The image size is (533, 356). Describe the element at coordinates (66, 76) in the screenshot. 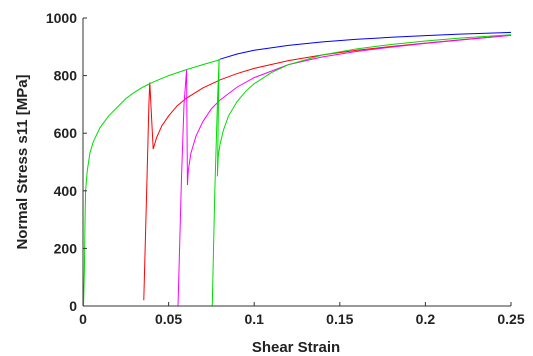

I see `y-tick-label: 800` at that location.